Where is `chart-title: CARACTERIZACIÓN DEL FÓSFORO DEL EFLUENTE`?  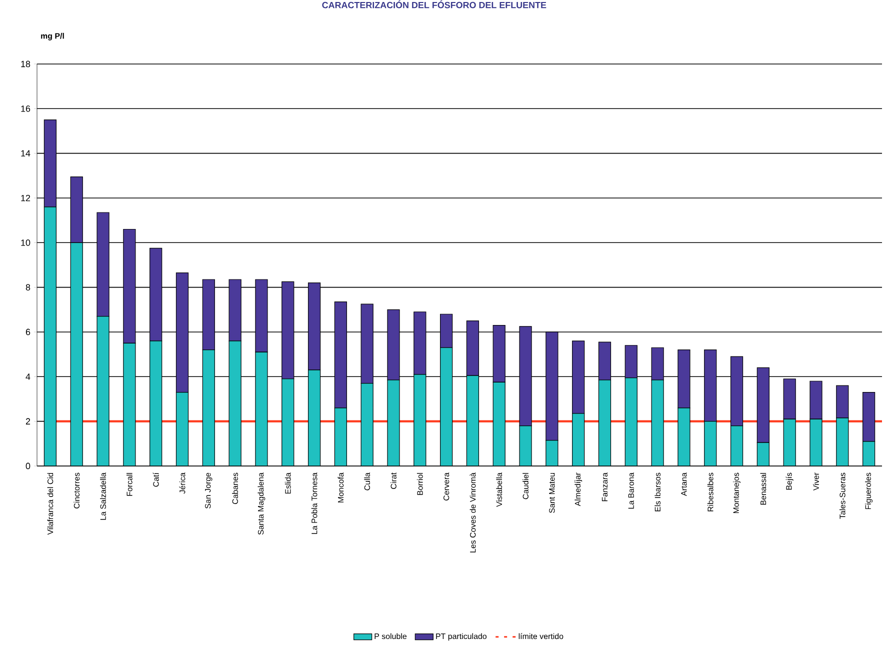 chart-title: CARACTERIZACIÓN DEL FÓSFORO DEL EFLUENTE is located at coordinates (434, 4).